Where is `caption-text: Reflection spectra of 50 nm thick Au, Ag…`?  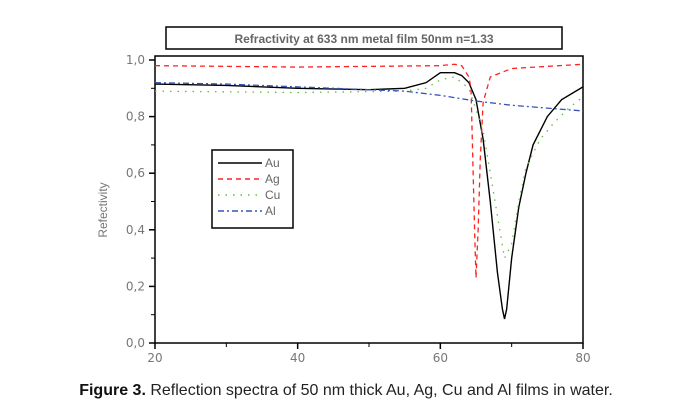 caption-text: Reflection spectra of 50 nm thick Au, Ag… is located at coordinates (379, 390).